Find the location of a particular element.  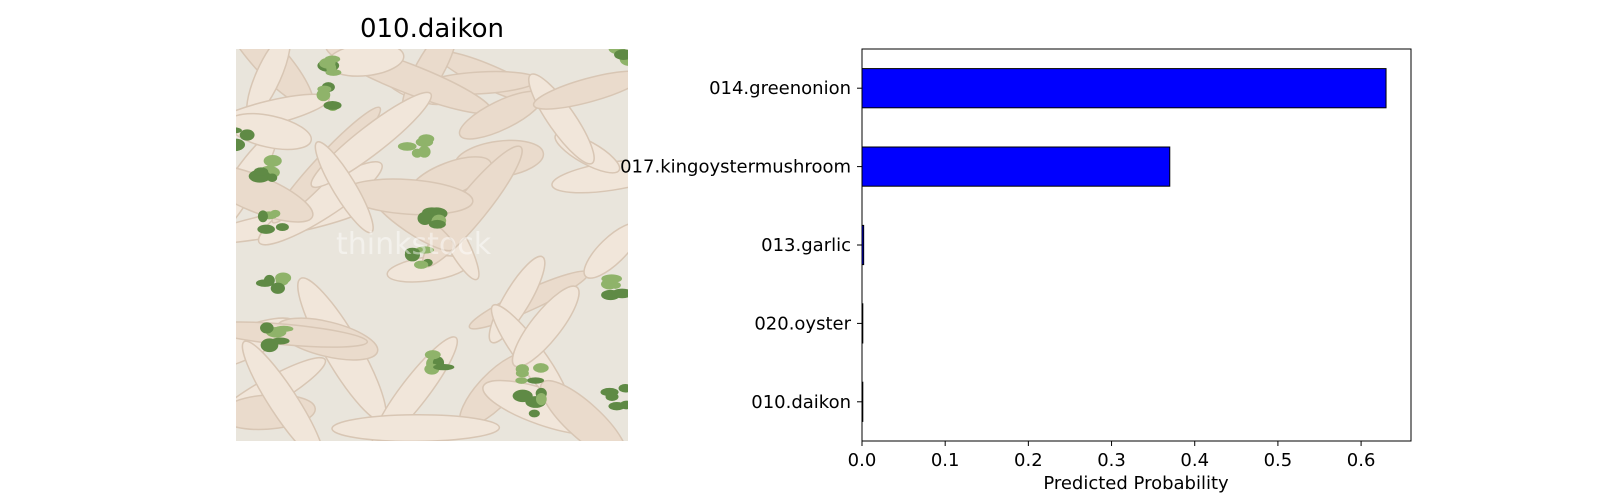

x-axis-ticks: 0.0 0.1 0.2 0.3 0.4 0.5 0.6 is located at coordinates (1112, 456).